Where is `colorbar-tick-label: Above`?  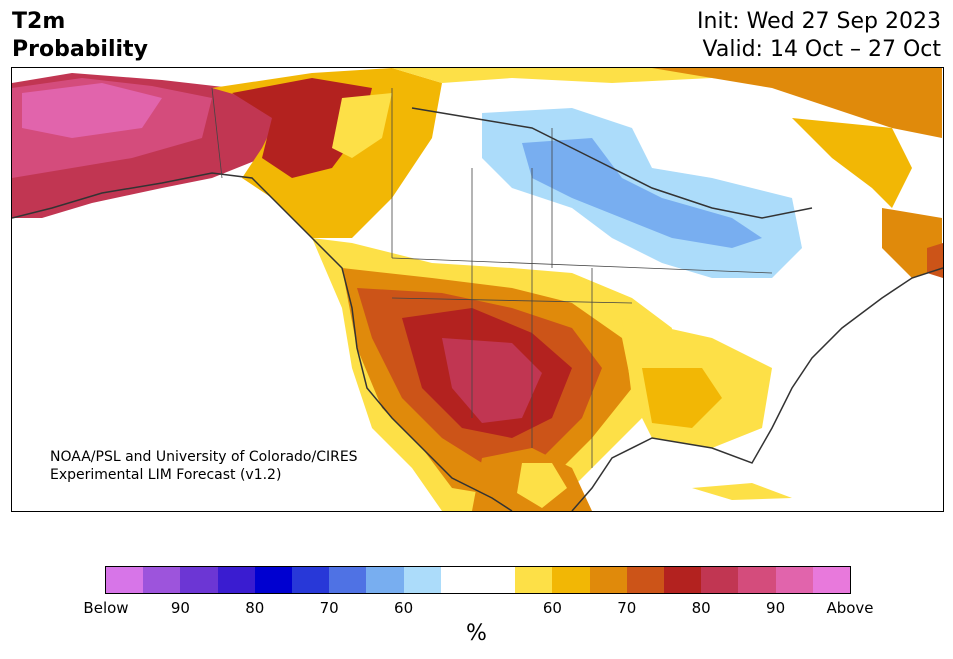 colorbar-tick-label: Above is located at coordinates (850, 608).